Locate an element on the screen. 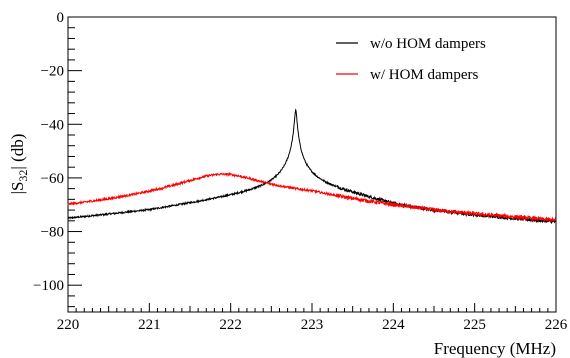  x-tick-label: 220 is located at coordinates (68, 325).